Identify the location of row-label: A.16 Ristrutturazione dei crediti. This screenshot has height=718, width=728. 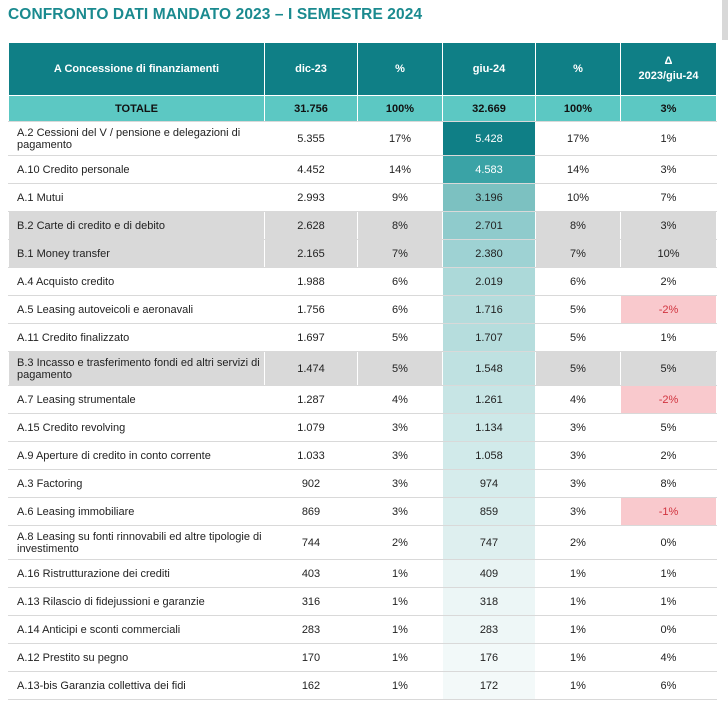
(136, 573).